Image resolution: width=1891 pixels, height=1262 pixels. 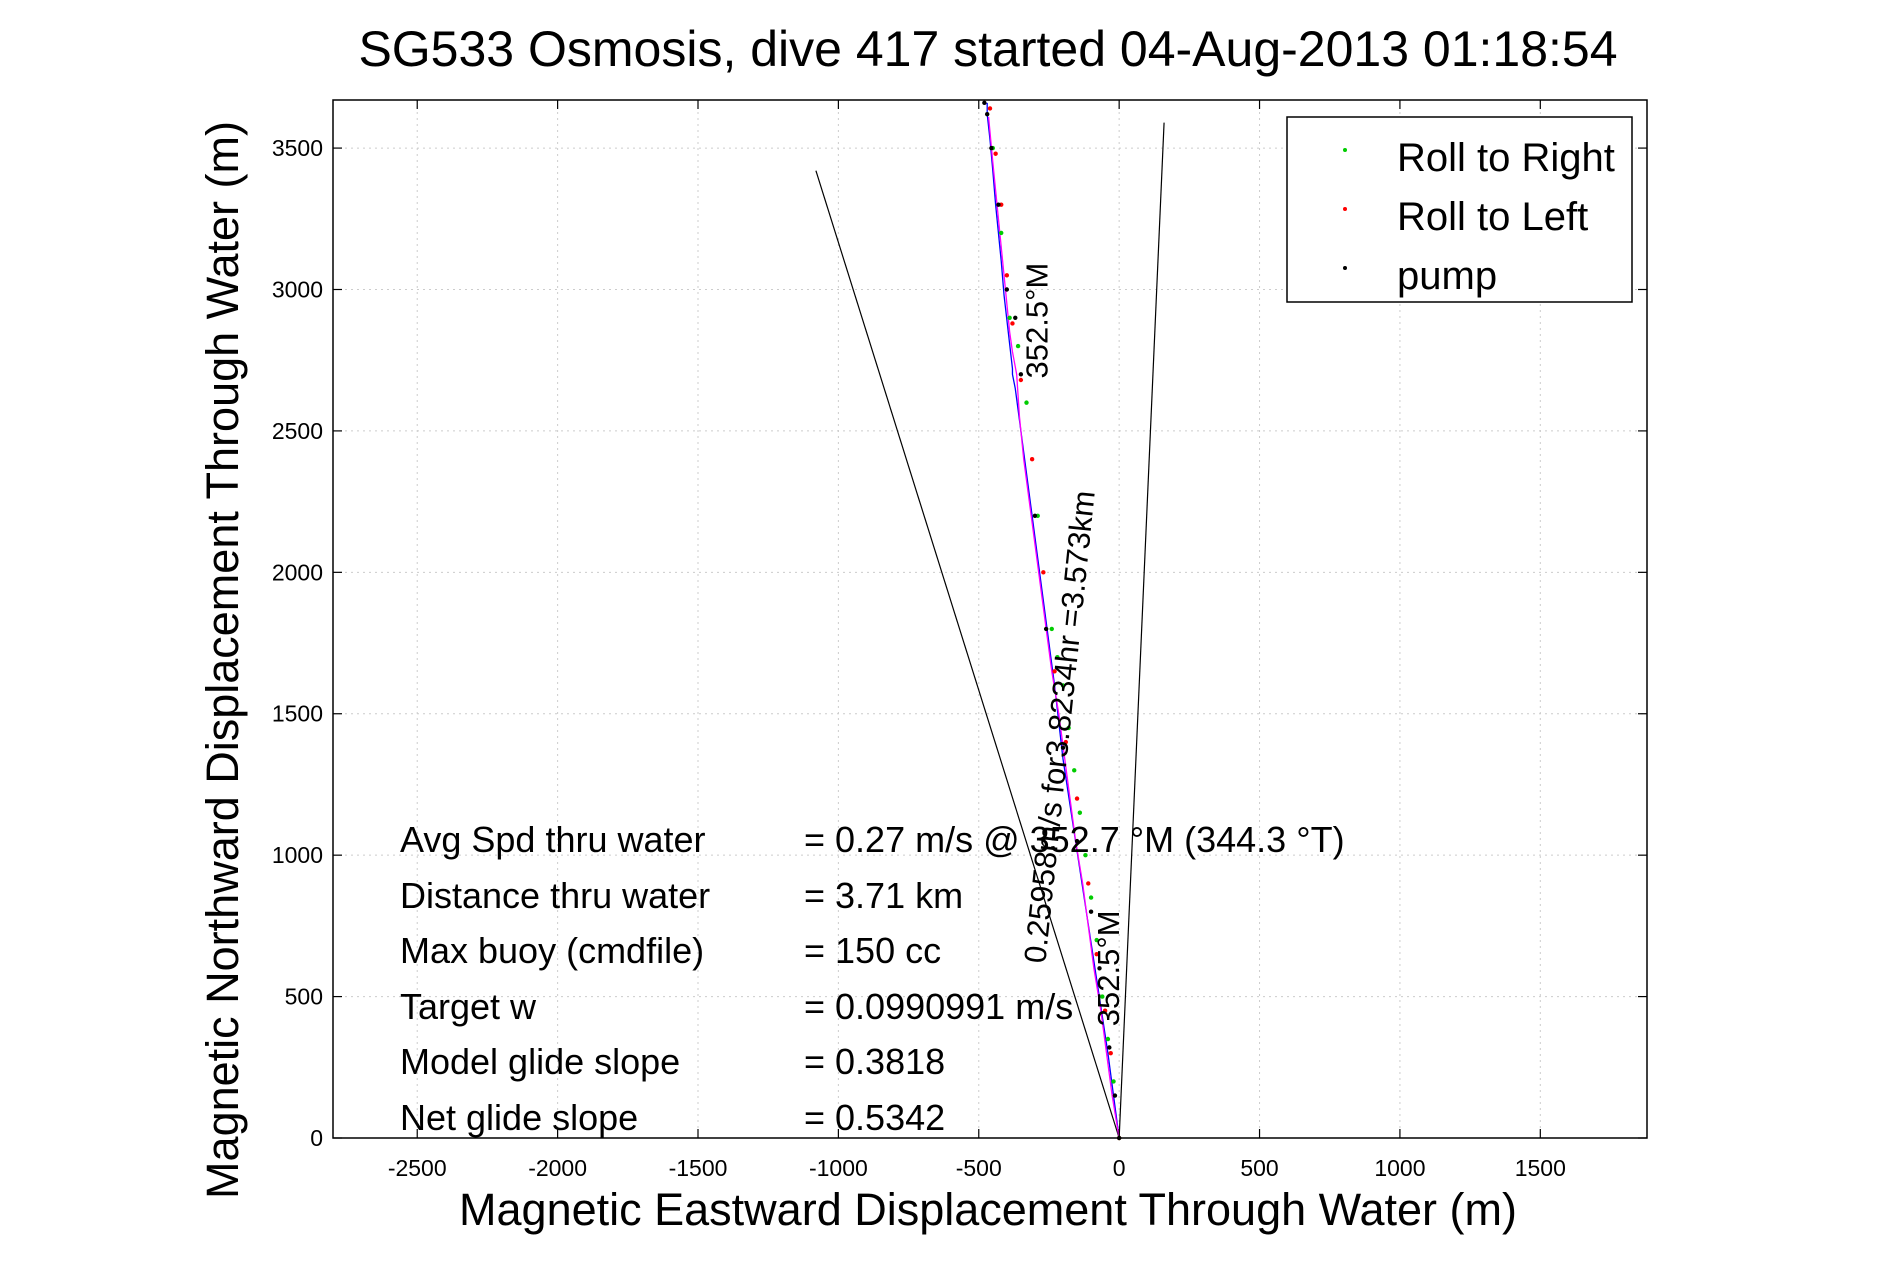 I want to click on legend-marker-roll-right, so click(x=1345, y=150).